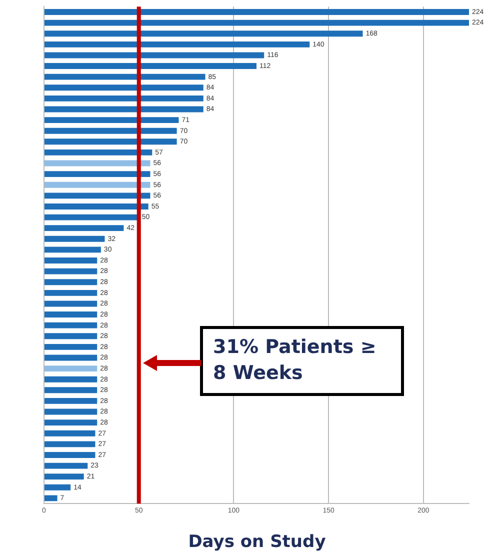  What do you see at coordinates (257, 542) in the screenshot?
I see `x-axis-title: Days on Study` at bounding box center [257, 542].